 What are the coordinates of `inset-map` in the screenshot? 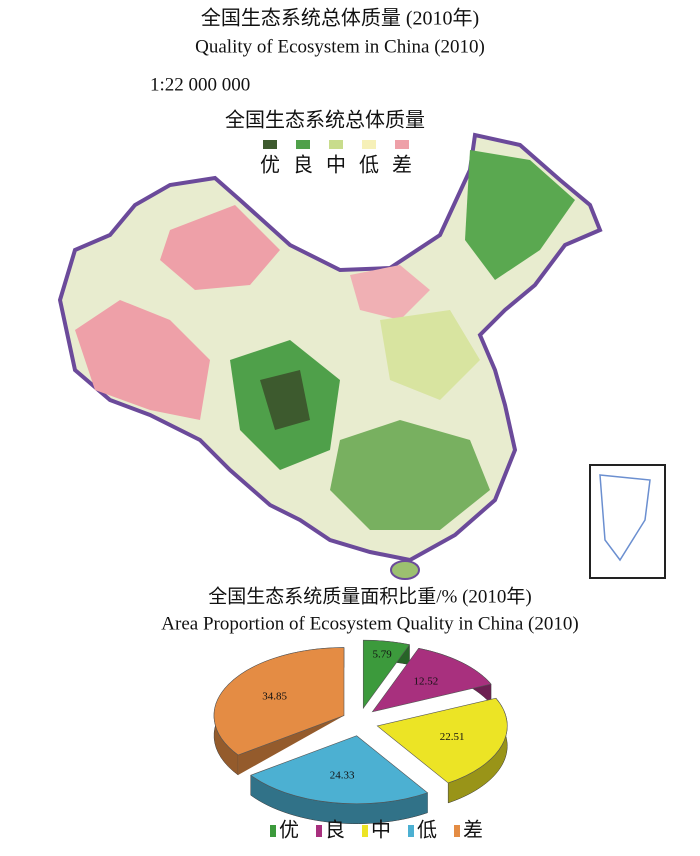 It's located at (627, 521).